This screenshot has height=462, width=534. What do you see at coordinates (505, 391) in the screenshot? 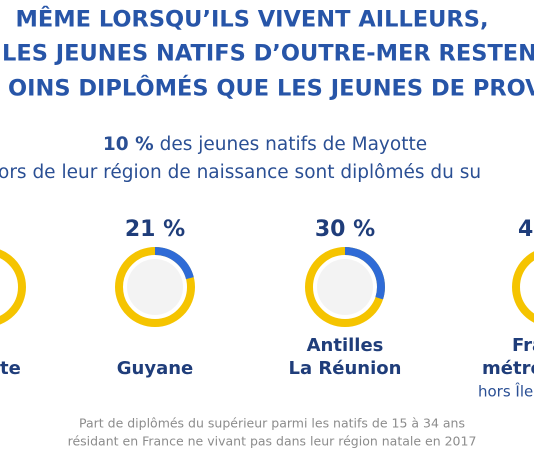
I see `gauge-note: hors Île` at bounding box center [505, 391].